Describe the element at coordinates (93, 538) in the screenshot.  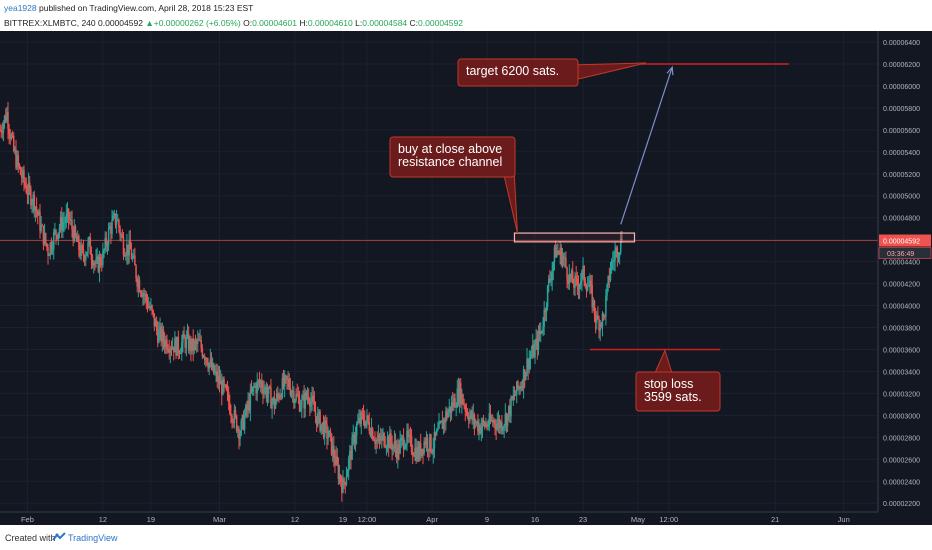
I see `tradingview-brand: TradingView` at that location.